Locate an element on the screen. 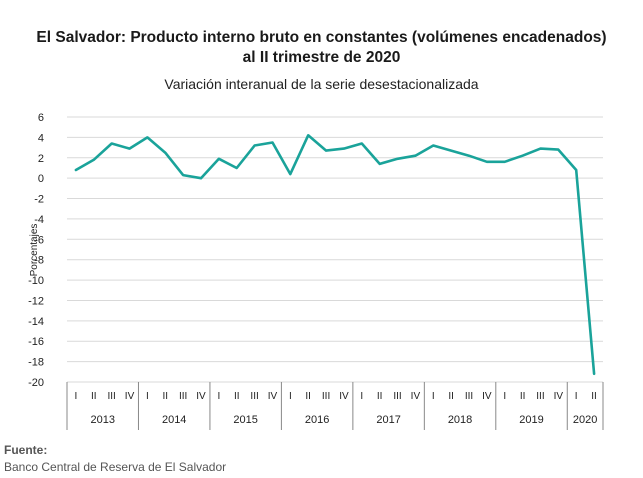  year-tick-label: 2014 is located at coordinates (174, 420).